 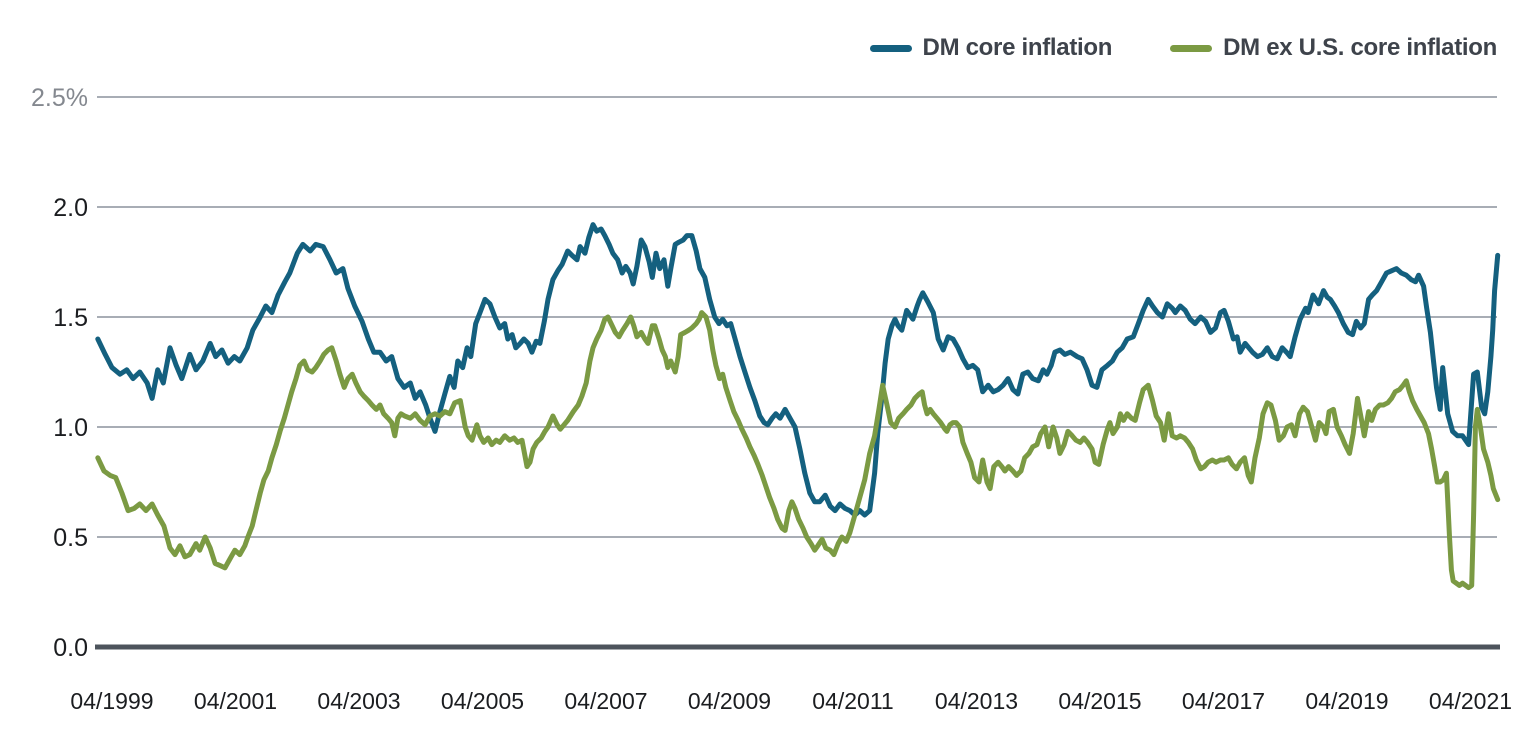 I want to click on y-tick-label: 2.0, so click(x=70, y=208).